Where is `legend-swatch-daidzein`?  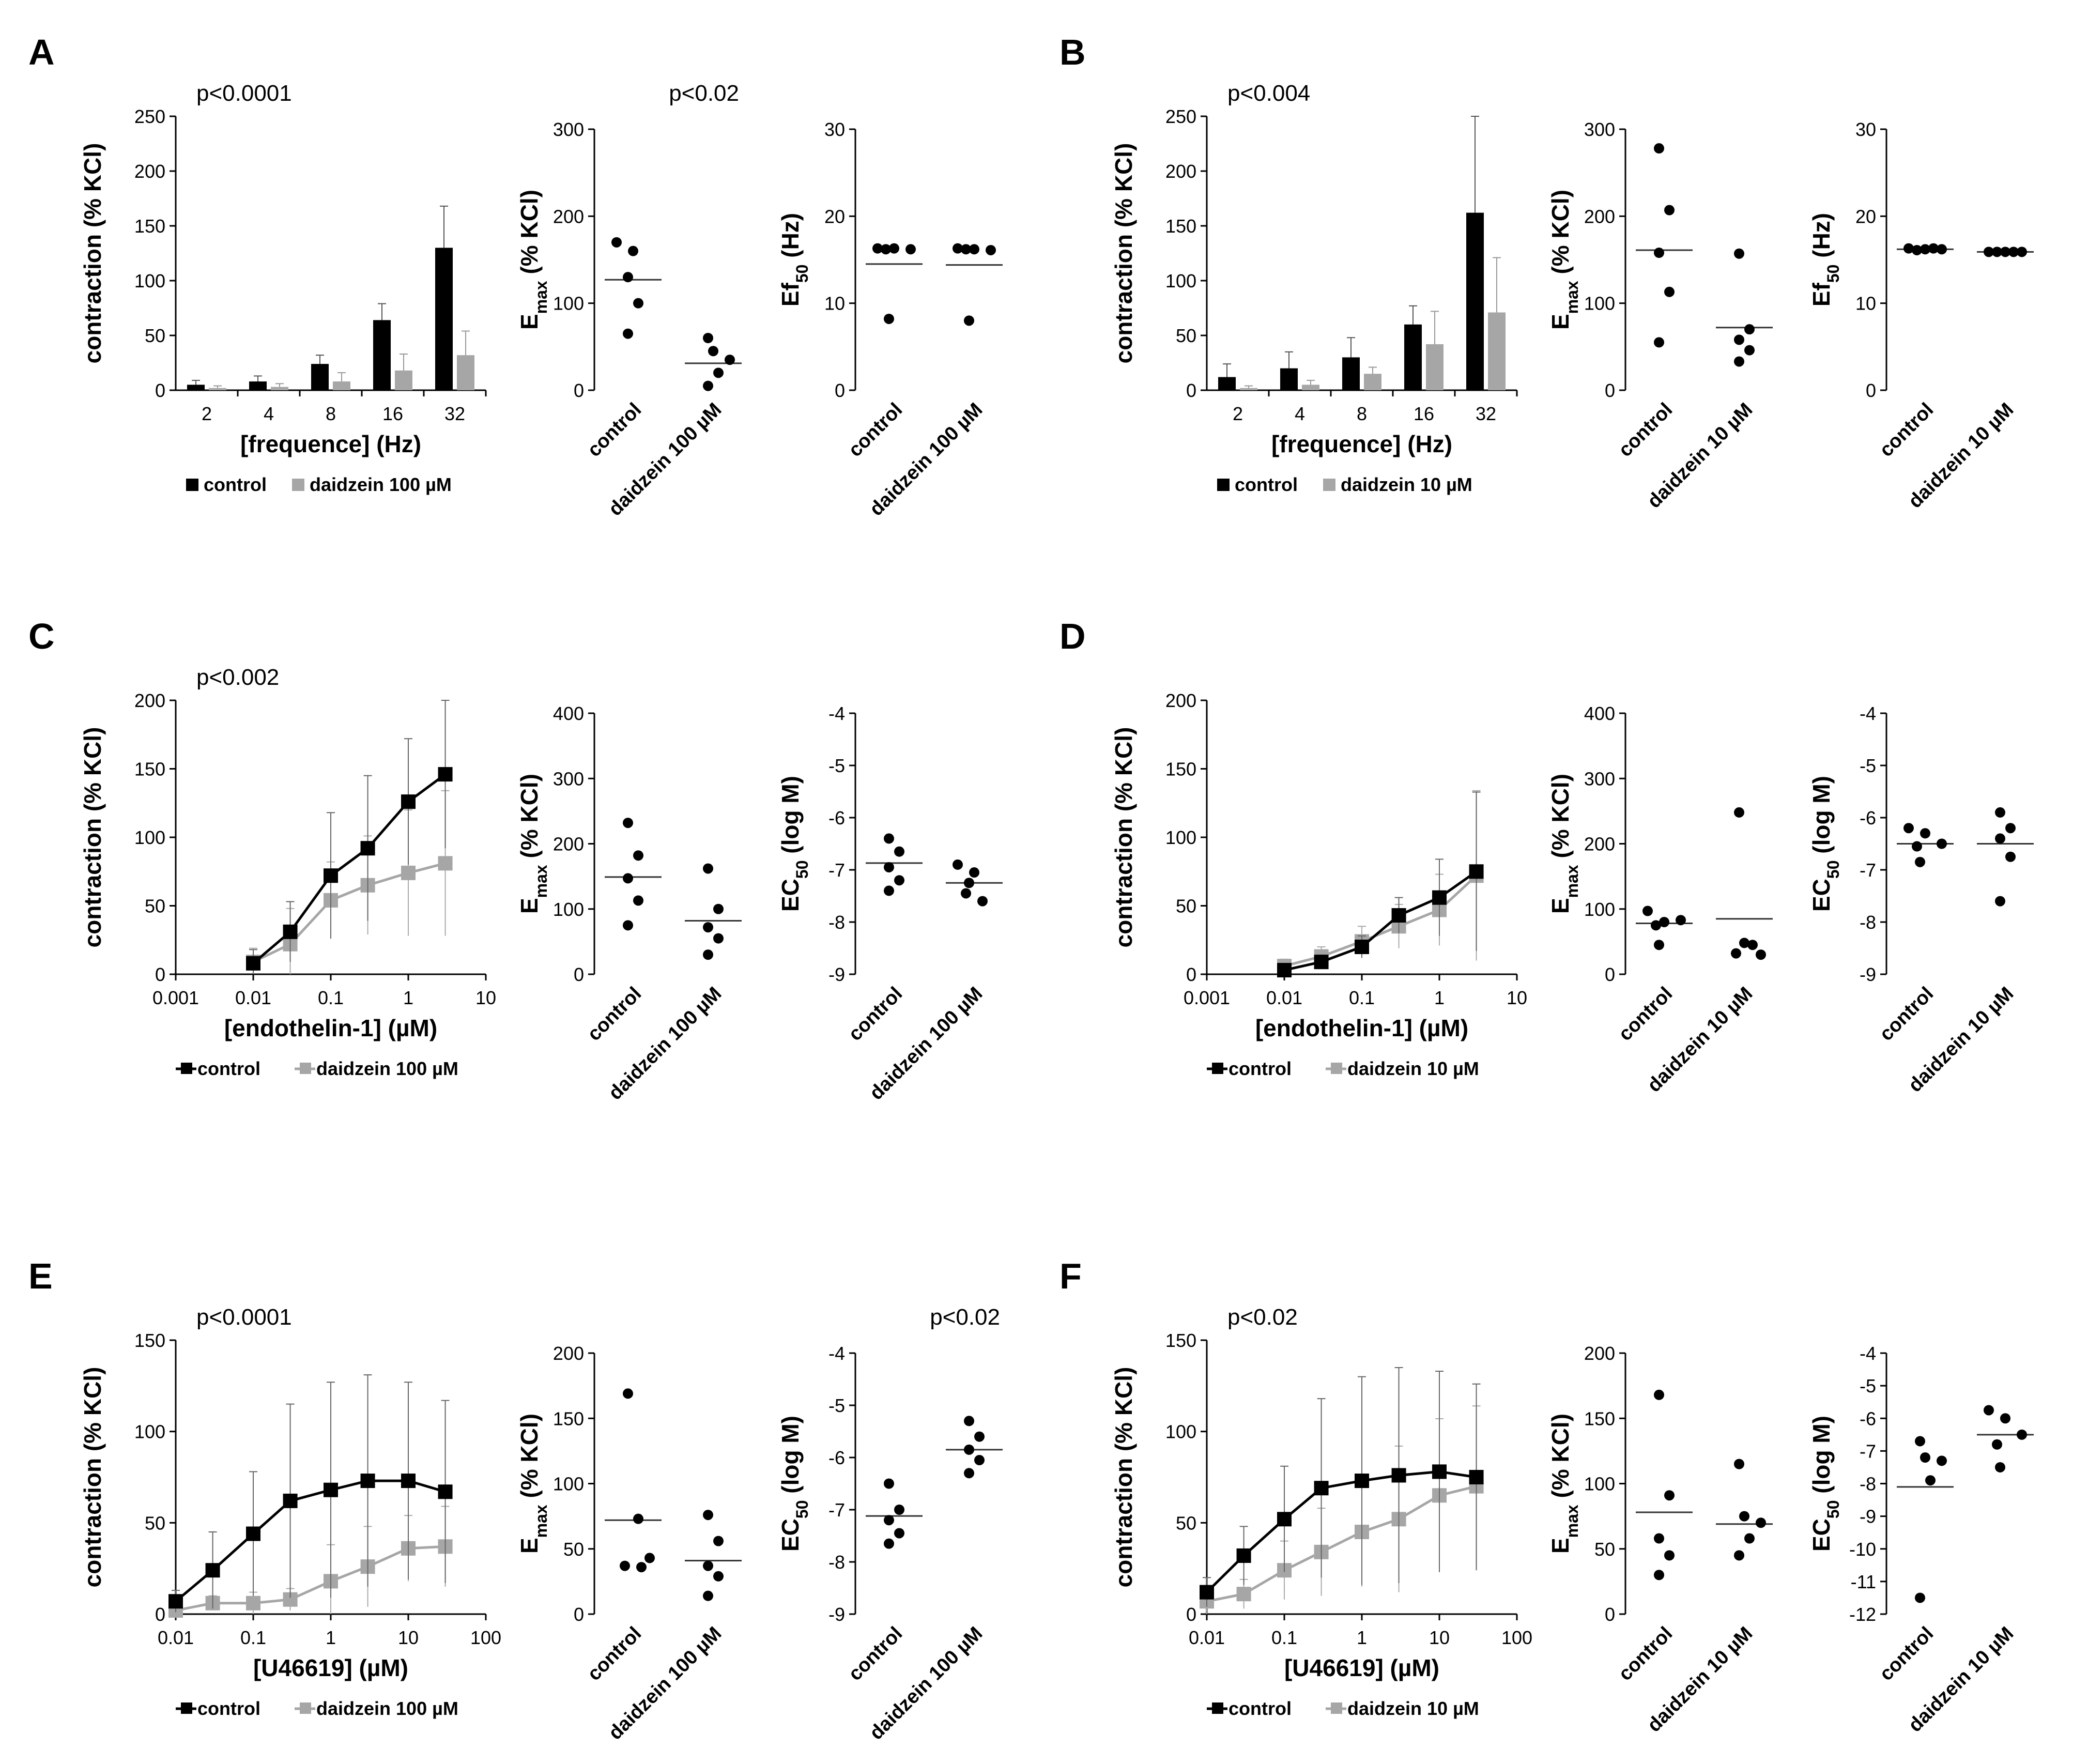
legend-swatch-daidzein is located at coordinates (305, 1708).